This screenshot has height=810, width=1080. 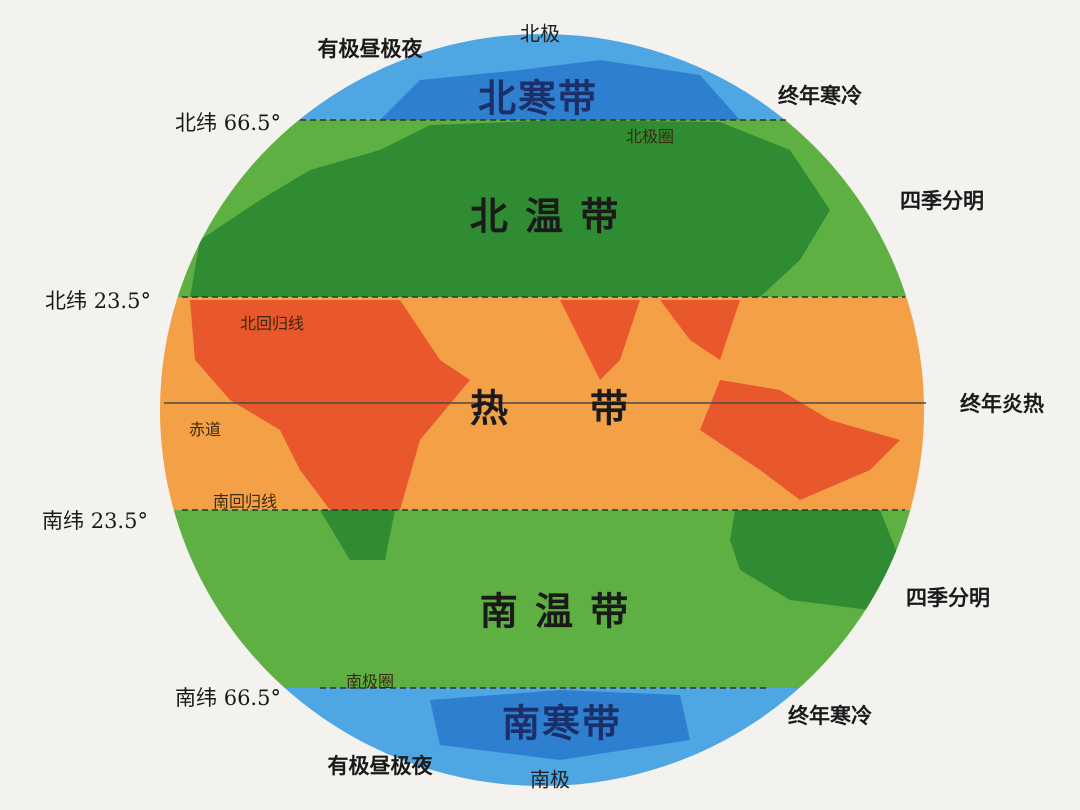 What do you see at coordinates (205, 429) in the screenshot?
I see `equator-label: 赤道` at bounding box center [205, 429].